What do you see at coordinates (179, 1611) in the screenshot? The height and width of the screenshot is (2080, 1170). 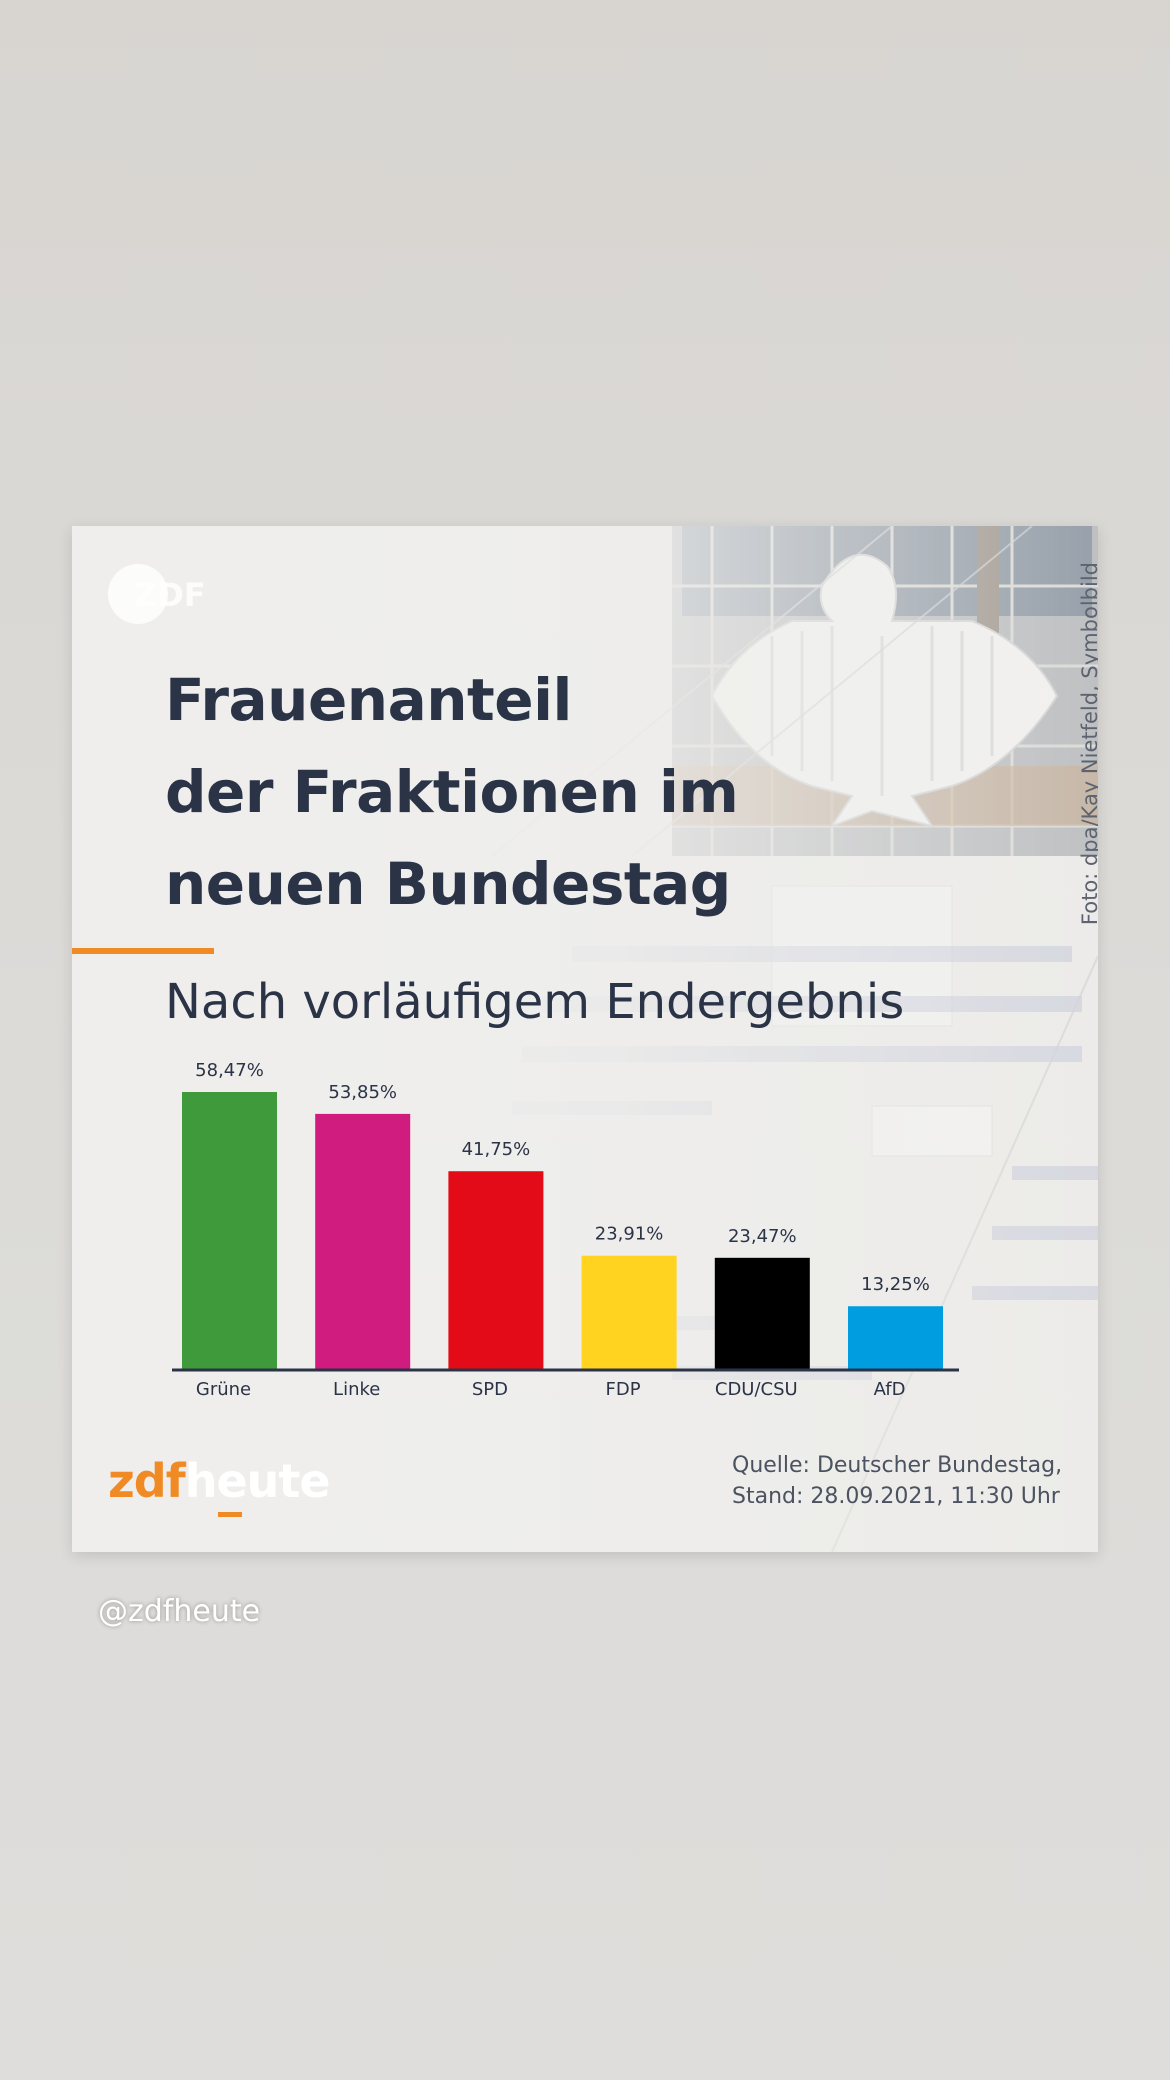 I see `account-handle: @zdfheute` at bounding box center [179, 1611].